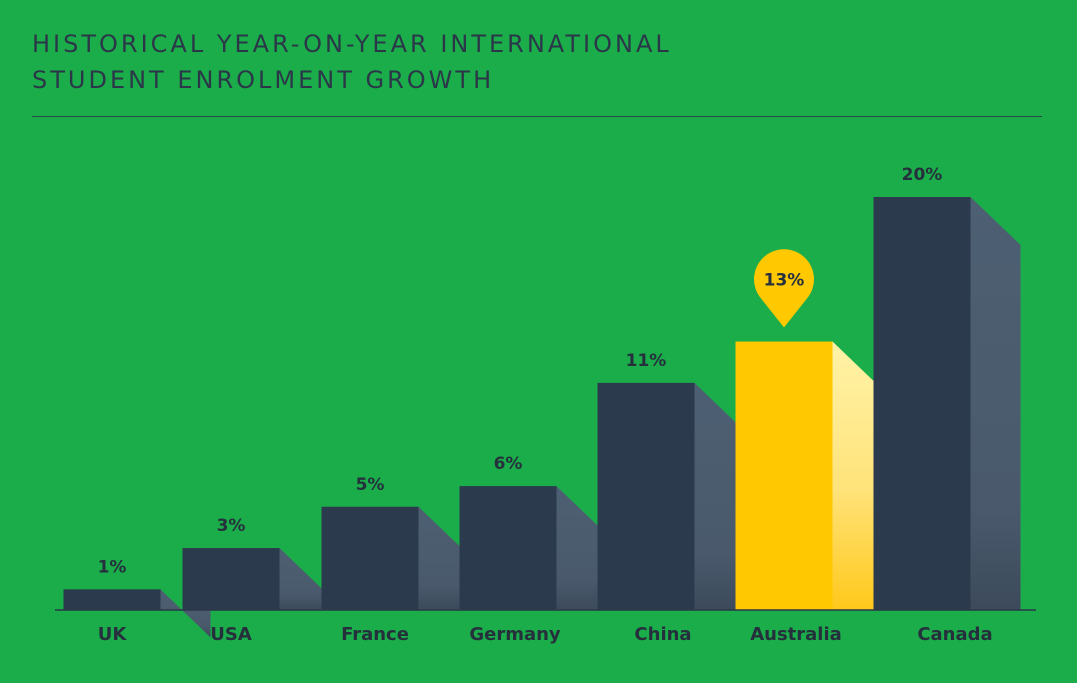  Describe the element at coordinates (263, 80) in the screenshot. I see `chart-title-line-2: STUDENT ENROLMENT GROWTH` at that location.